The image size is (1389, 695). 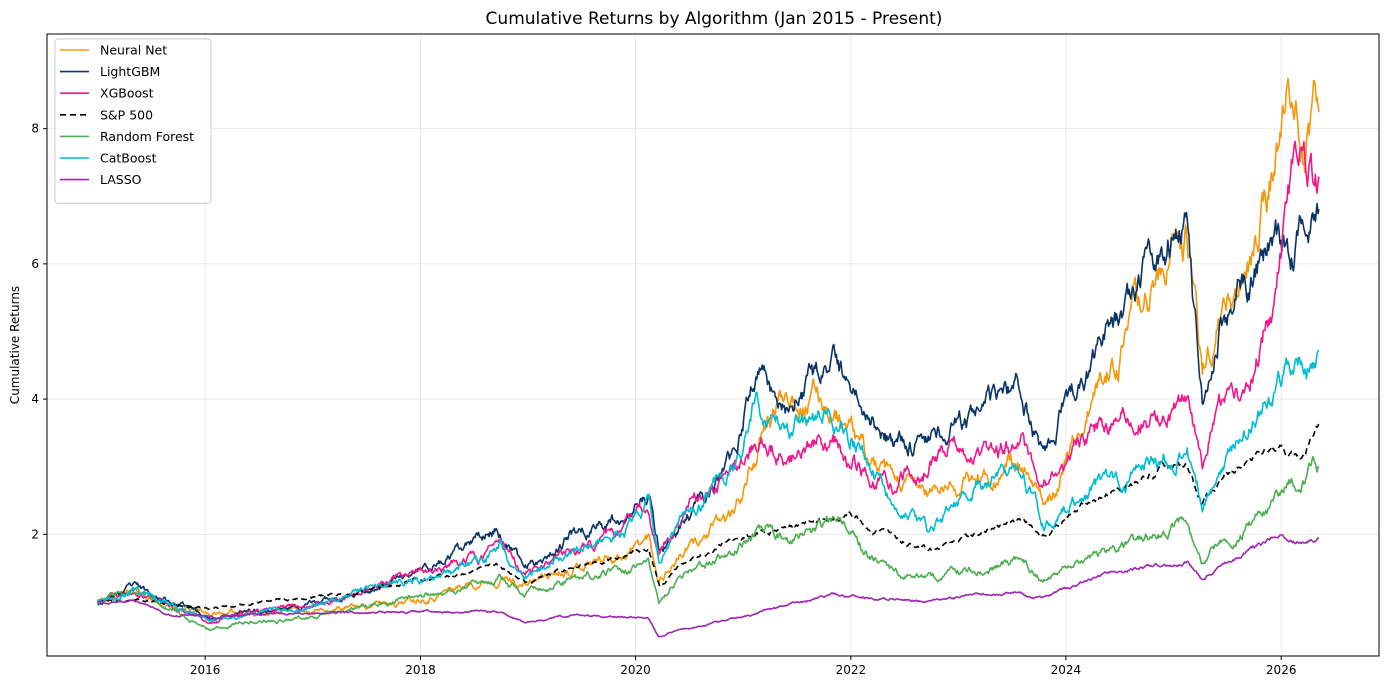 I want to click on x-tick-label: 2024, so click(x=1066, y=670).